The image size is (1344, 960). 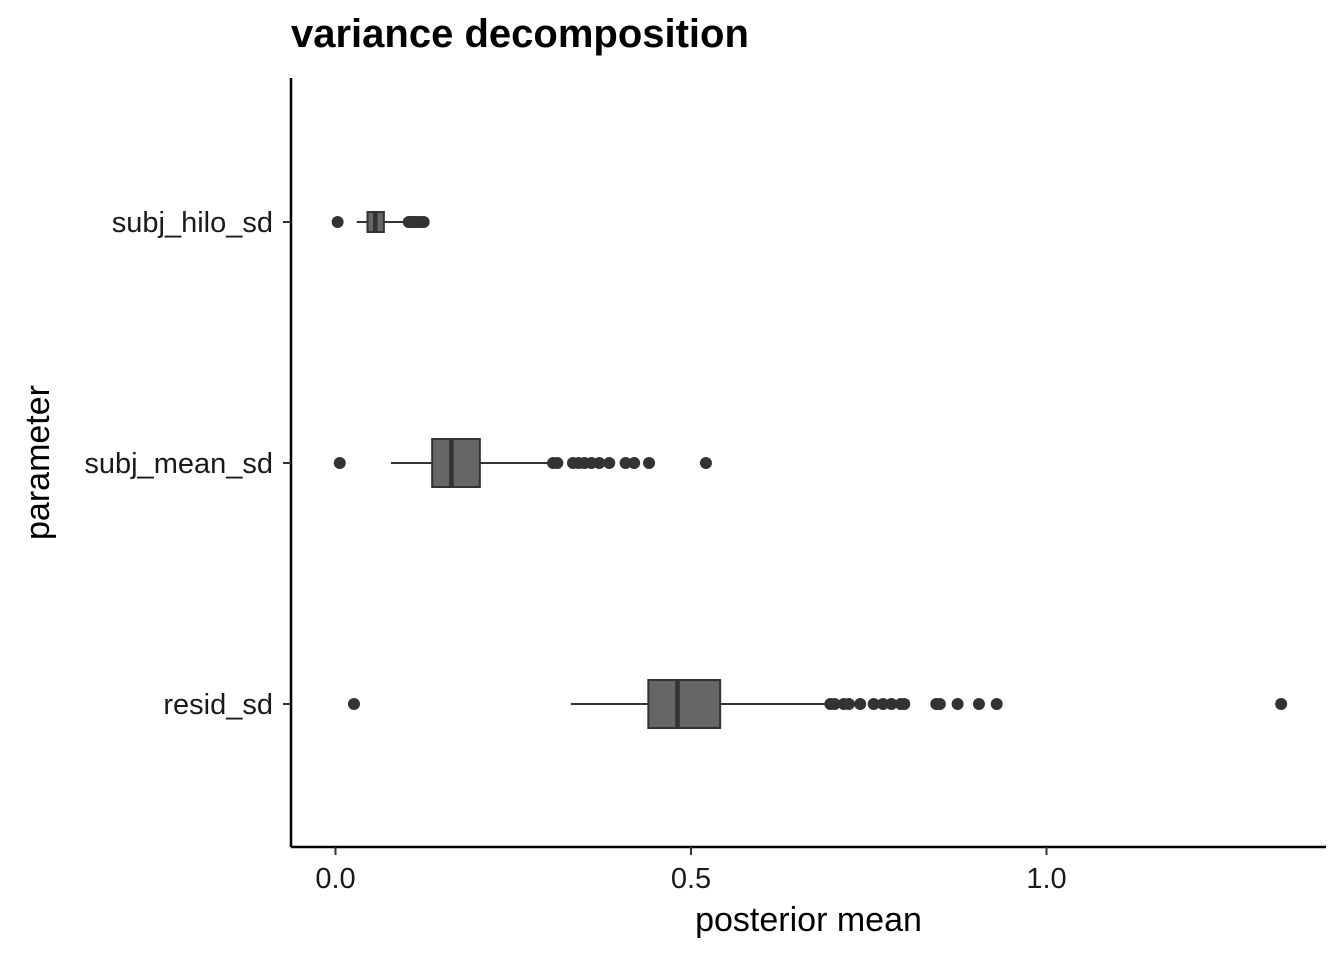 I want to click on x-tick-label: 1.0, so click(x=1046, y=879).